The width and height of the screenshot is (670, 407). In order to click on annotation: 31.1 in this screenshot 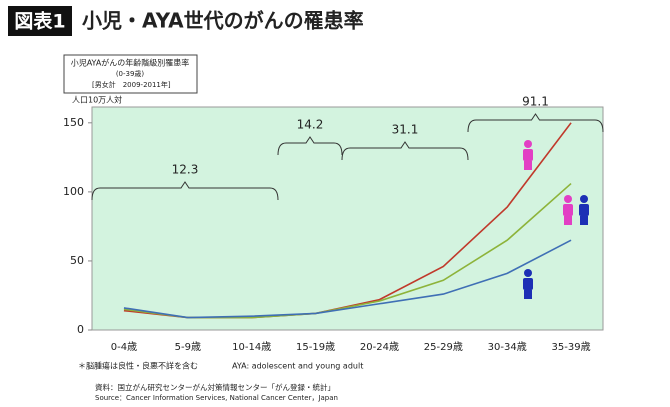, I will do `click(405, 130)`.